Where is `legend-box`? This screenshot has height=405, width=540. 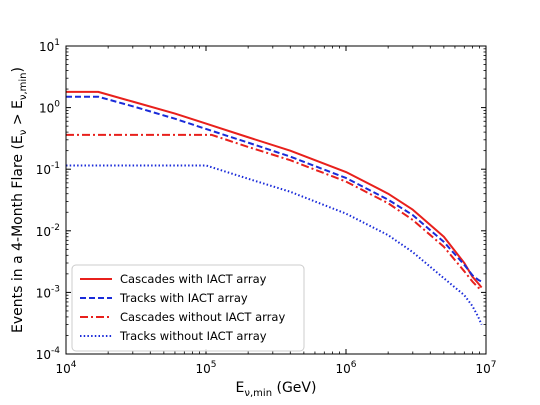 legend-box is located at coordinates (188, 308).